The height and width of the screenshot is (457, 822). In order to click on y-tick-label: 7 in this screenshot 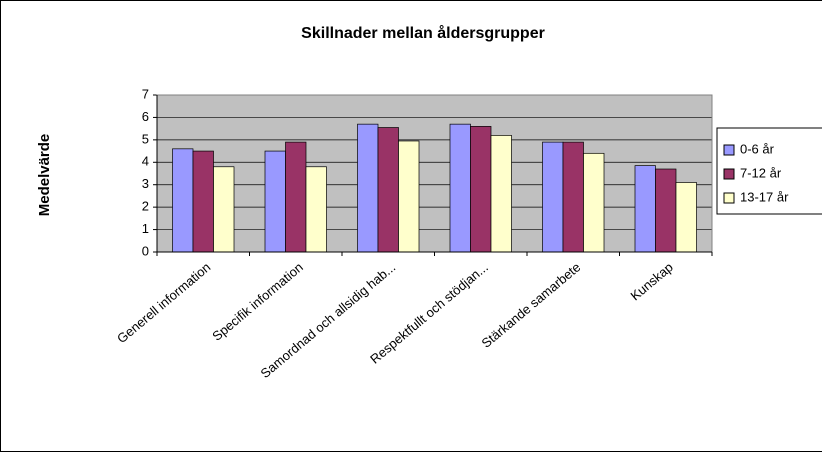, I will do `click(145, 93)`.